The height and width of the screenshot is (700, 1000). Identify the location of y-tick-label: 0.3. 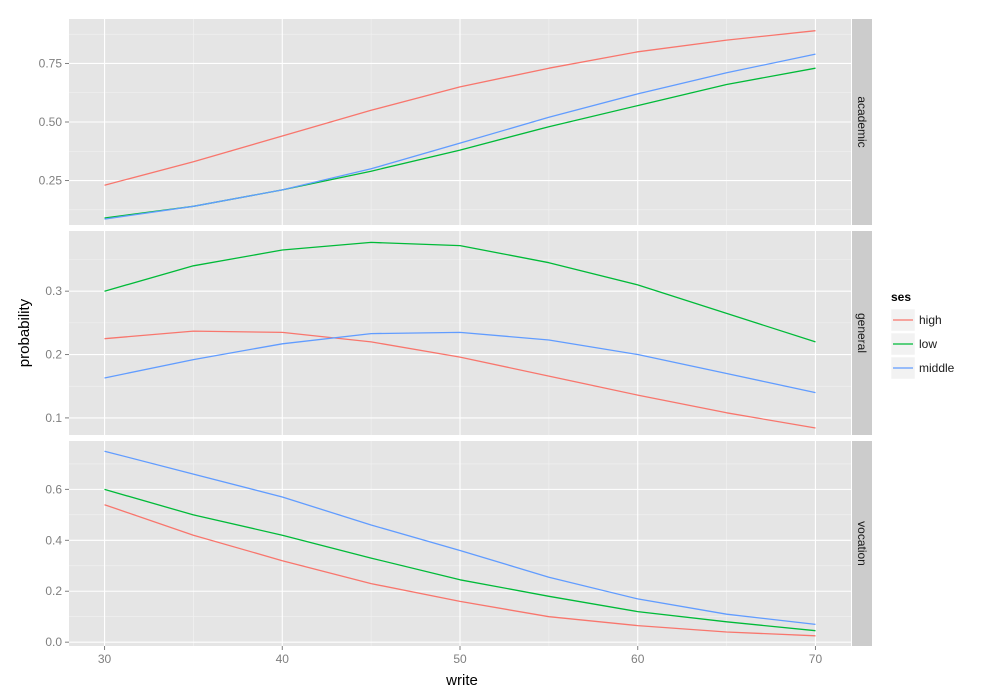
(53, 291).